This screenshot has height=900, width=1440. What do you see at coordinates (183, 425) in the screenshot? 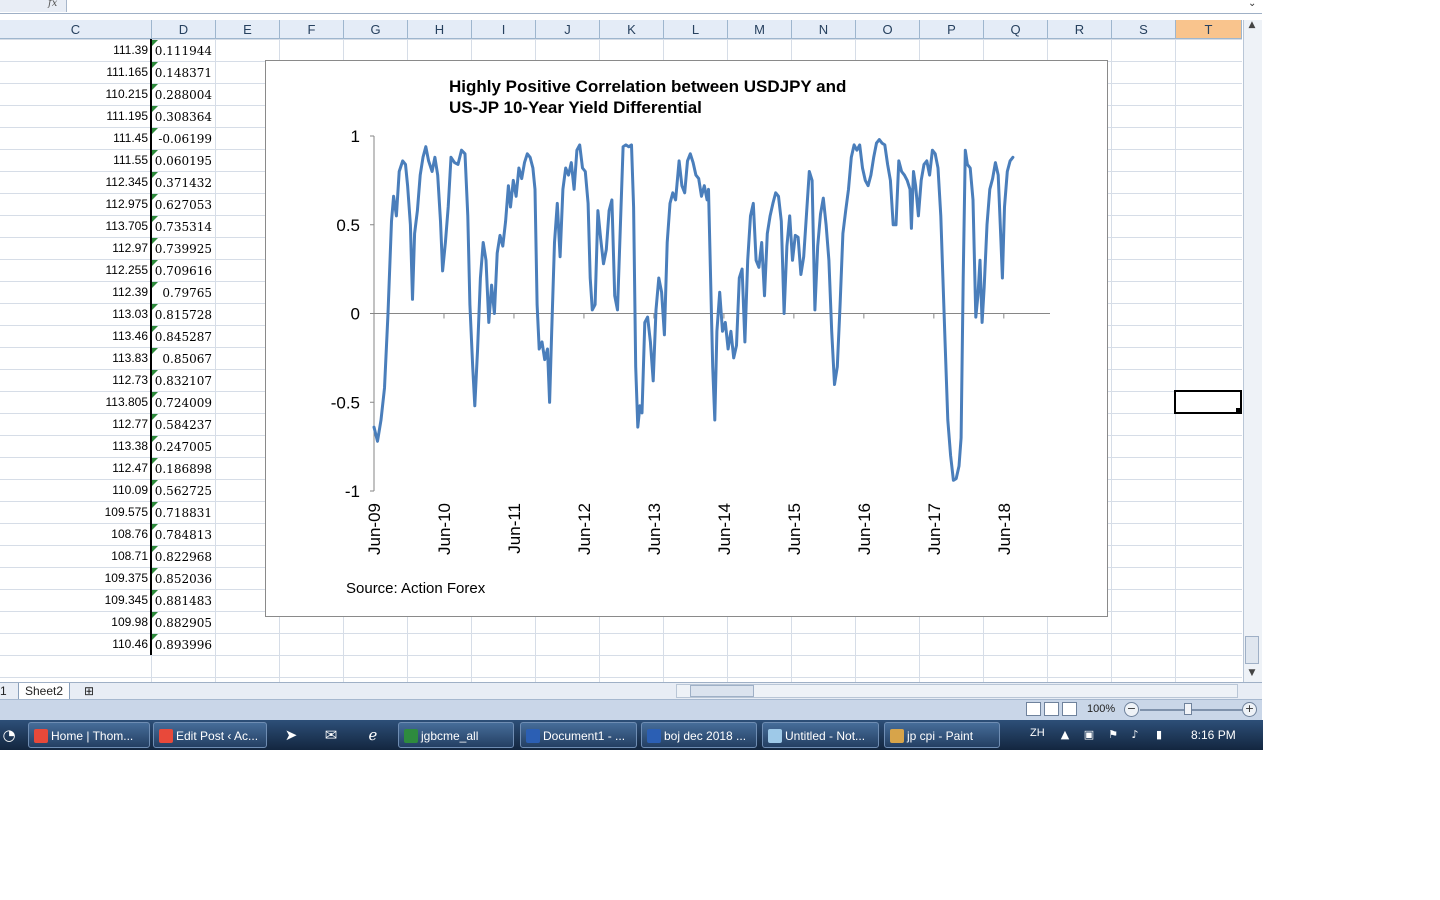
I see `cell-d: 0.584237` at bounding box center [183, 425].